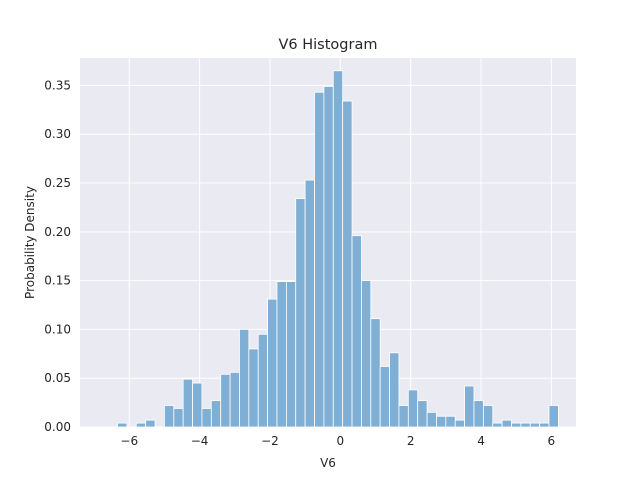 This screenshot has height=484, width=640. I want to click on y-tick-label: 0.05, so click(57, 378).